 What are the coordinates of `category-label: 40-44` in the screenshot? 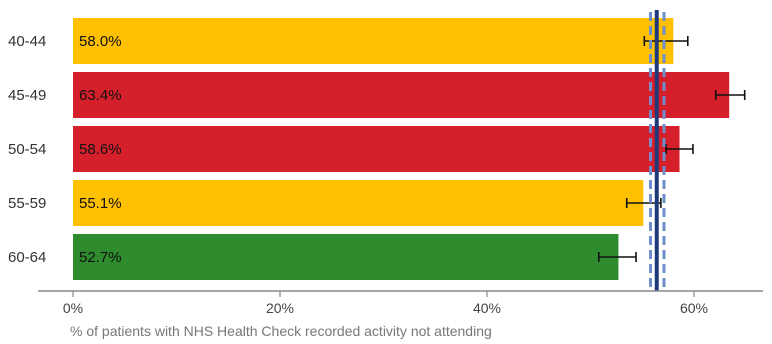 It's located at (27, 41).